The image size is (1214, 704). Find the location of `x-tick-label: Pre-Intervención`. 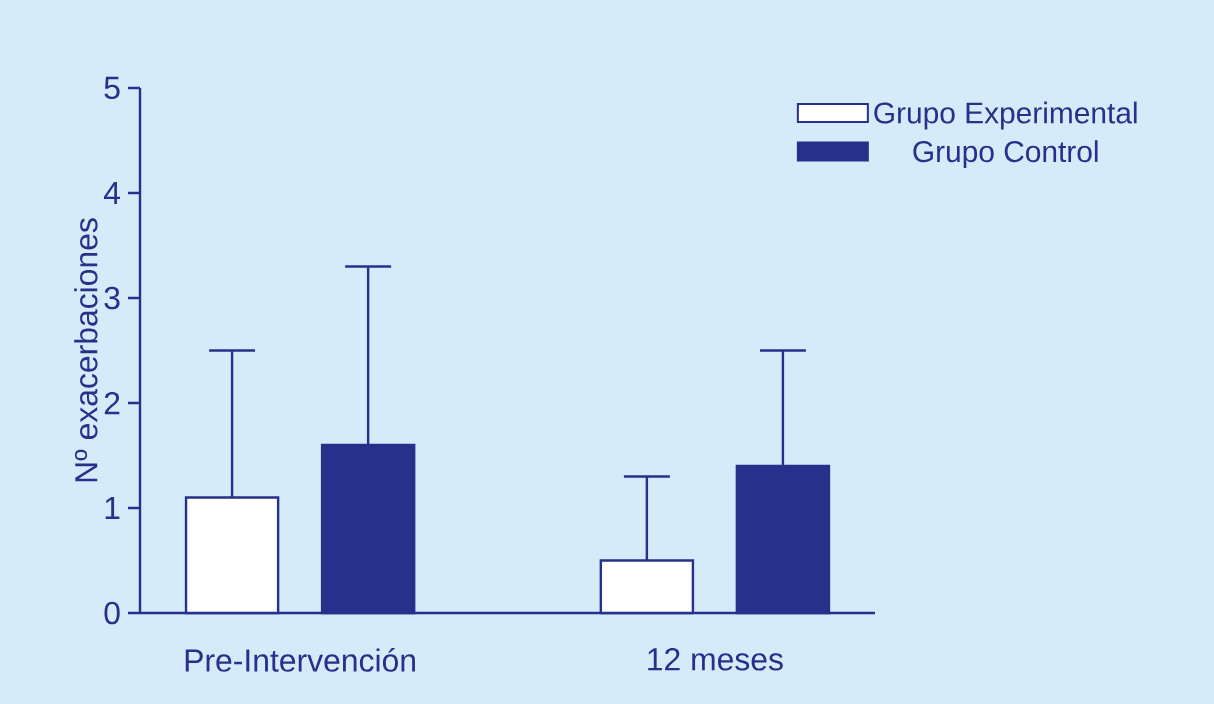

x-tick-label: Pre-Intervención is located at coordinates (300, 660).